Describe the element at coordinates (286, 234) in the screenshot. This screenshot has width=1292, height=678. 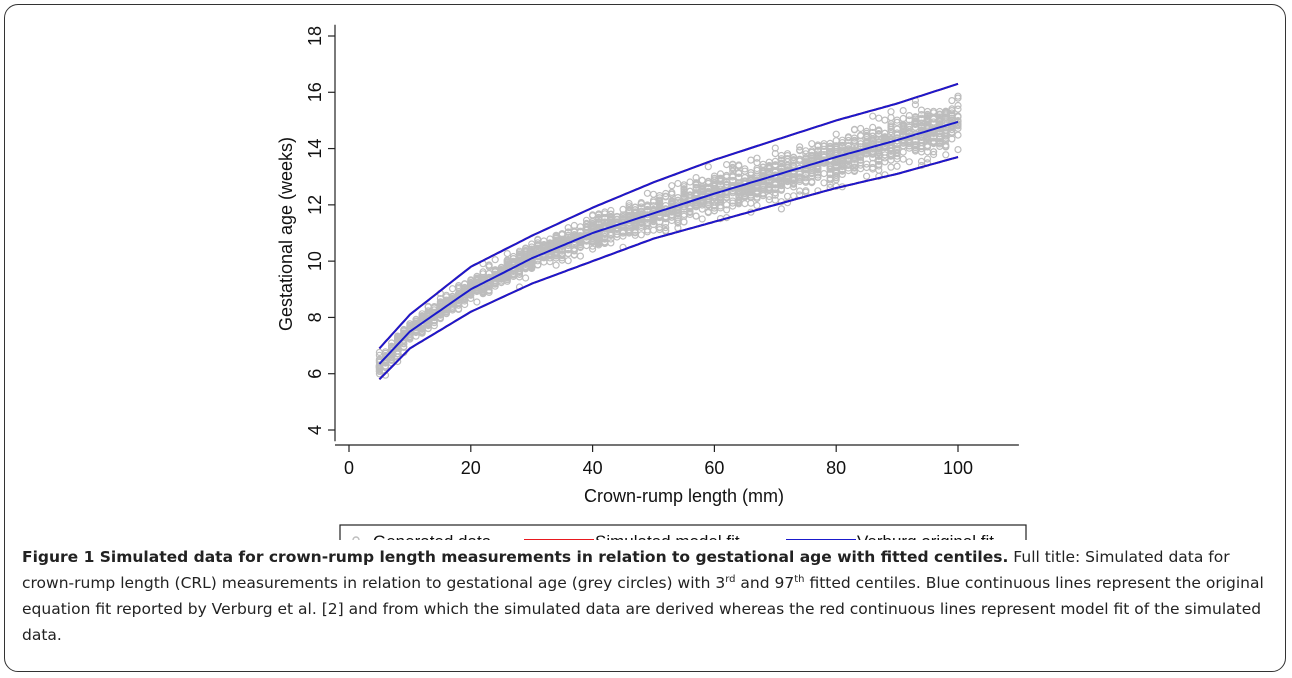
I see `y-axis-label: Gestational age (weeks)` at that location.